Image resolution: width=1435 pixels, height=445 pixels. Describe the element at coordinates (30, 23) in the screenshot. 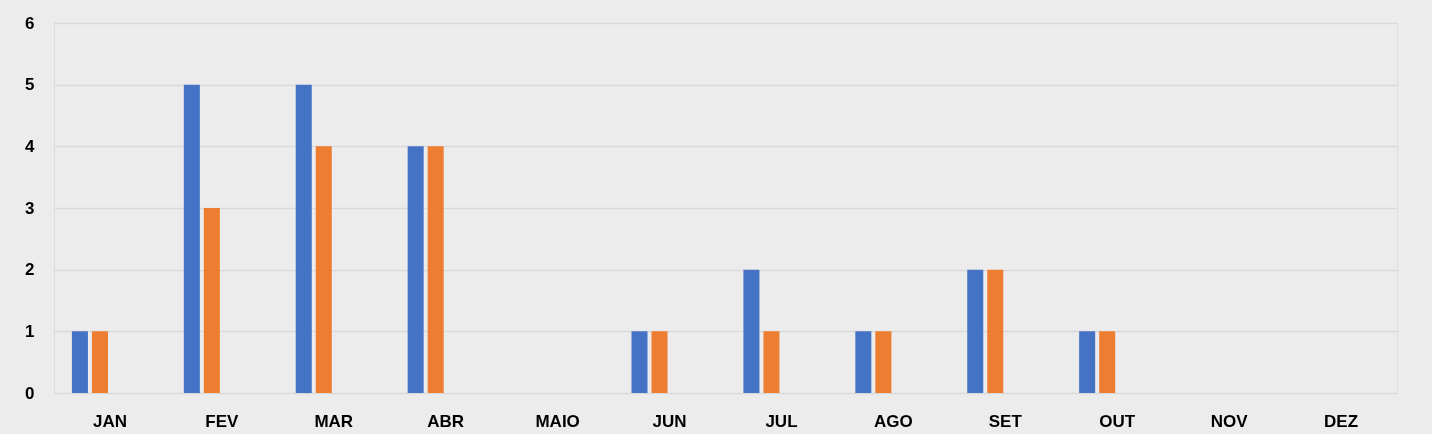

I see `y-tick-label: 6` at that location.